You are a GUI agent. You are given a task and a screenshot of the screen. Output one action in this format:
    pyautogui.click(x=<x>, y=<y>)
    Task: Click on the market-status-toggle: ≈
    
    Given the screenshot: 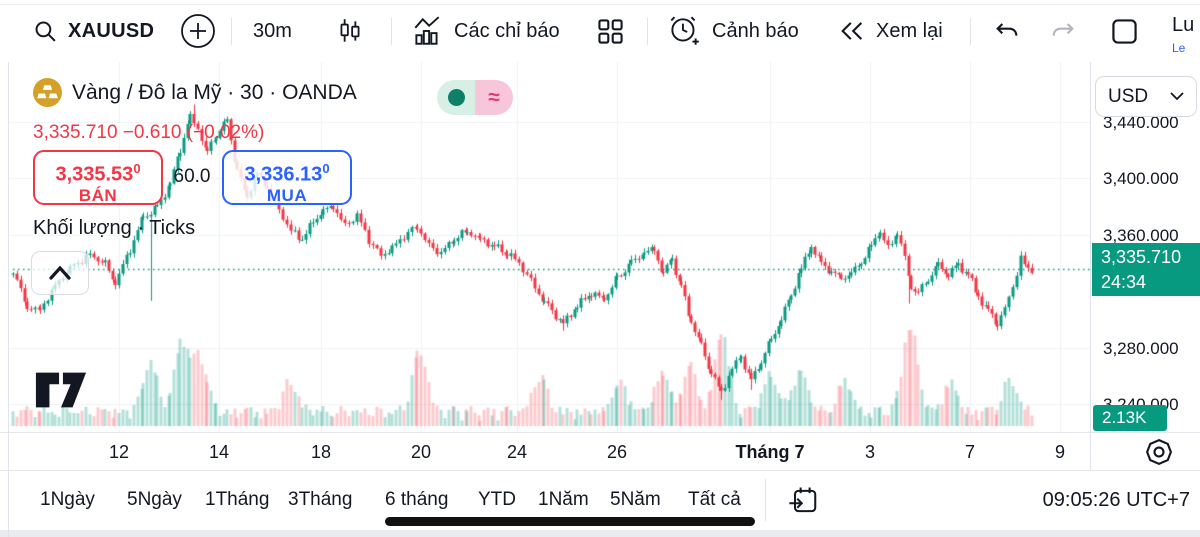 What is the action you would take?
    pyautogui.click(x=475, y=97)
    